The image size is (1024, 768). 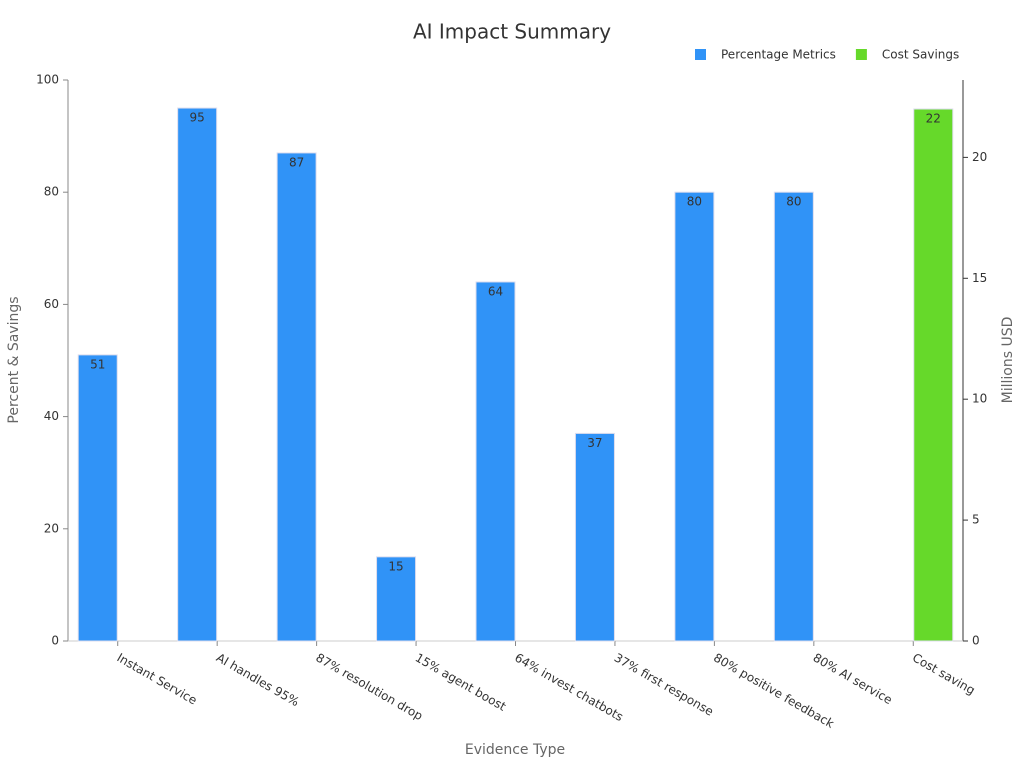 What do you see at coordinates (296, 162) in the screenshot?
I see `data-label: 87` at bounding box center [296, 162].